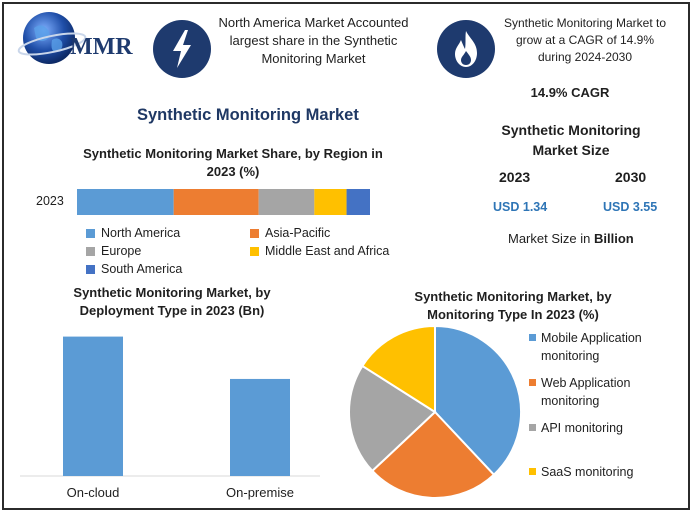 The image size is (693, 513). Describe the element at coordinates (93, 492) in the screenshot. I see `deployment-tick-label: On-cloud` at that location.